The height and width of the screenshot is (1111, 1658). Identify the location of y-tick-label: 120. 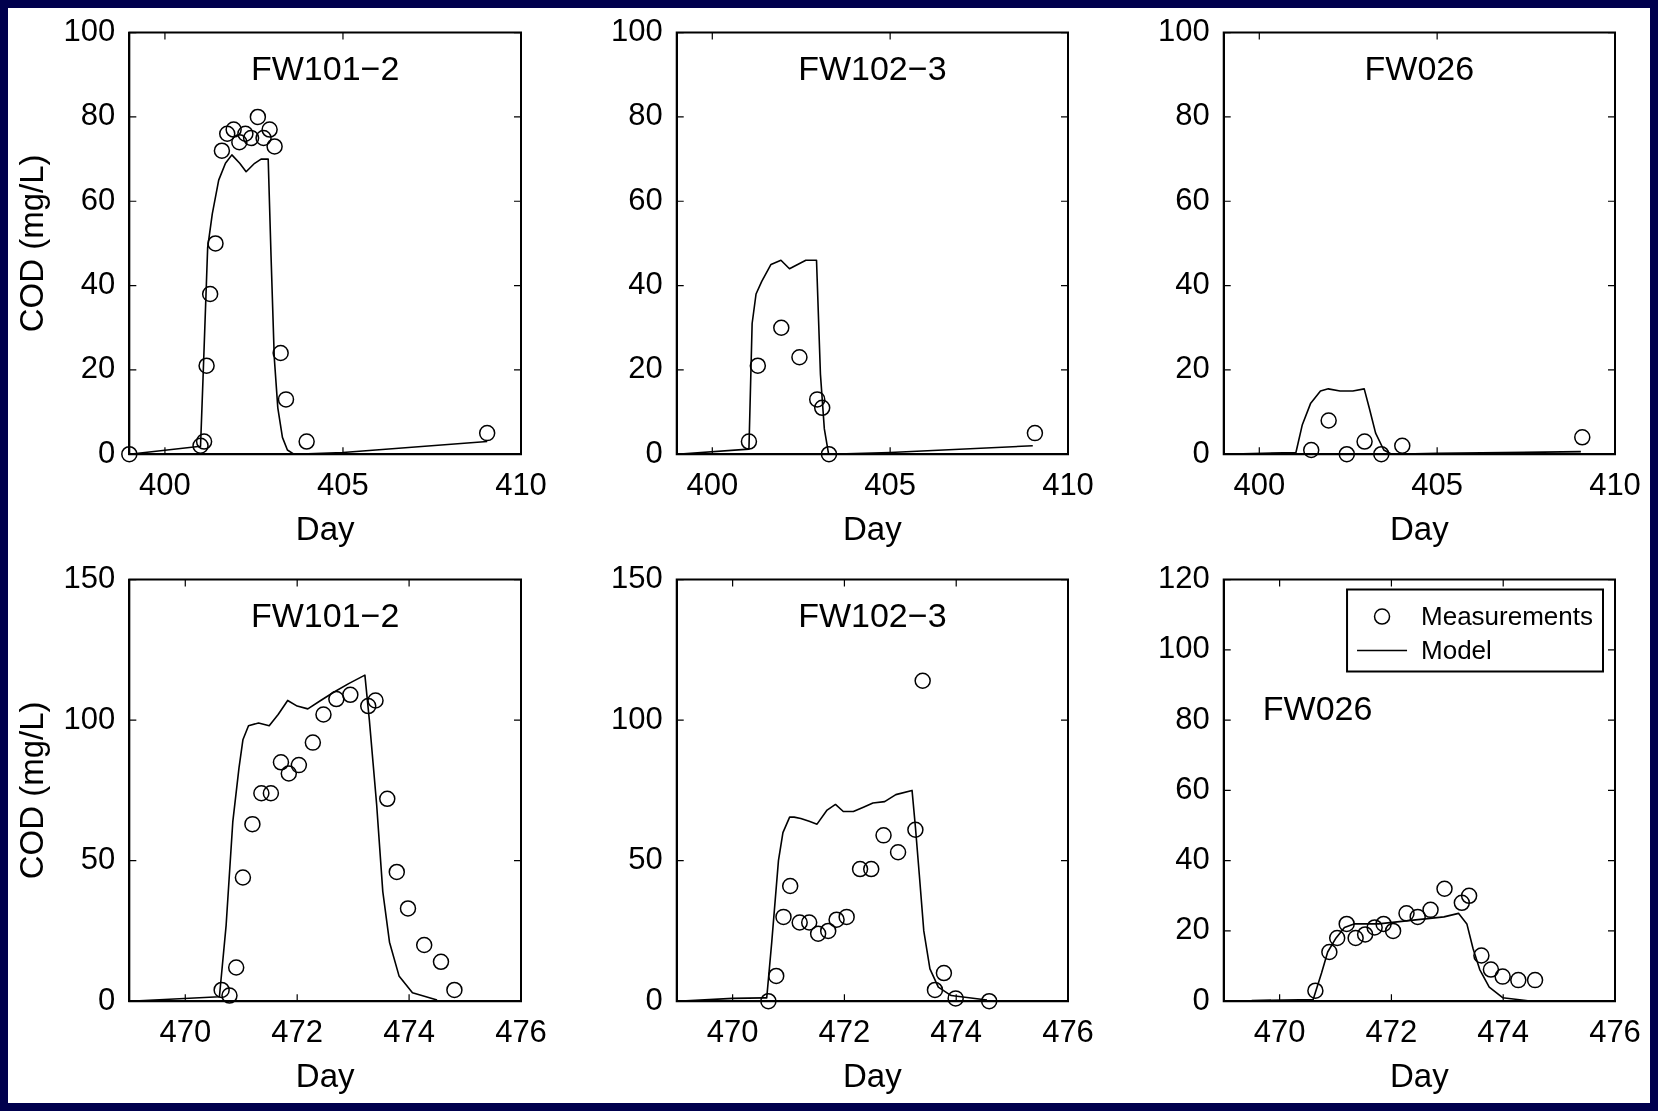
(1183, 578).